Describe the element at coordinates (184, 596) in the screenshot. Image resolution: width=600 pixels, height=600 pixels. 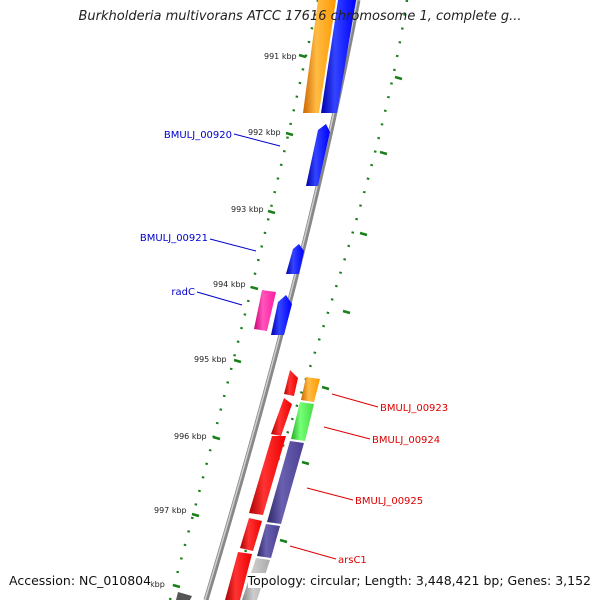
I see `gene-dark-bottom` at that location.